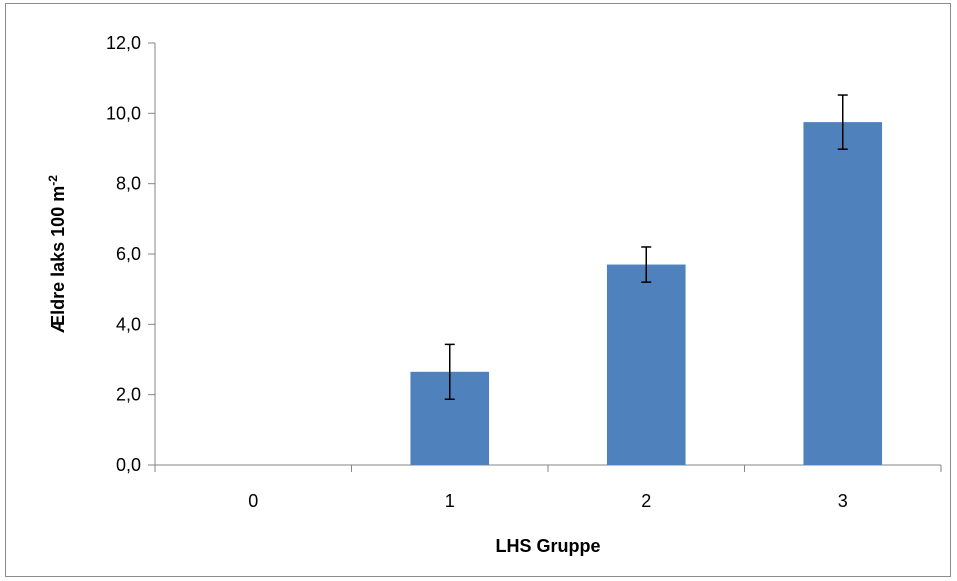  What do you see at coordinates (128, 395) in the screenshot?
I see `y-tick-label: 2,0` at bounding box center [128, 395].